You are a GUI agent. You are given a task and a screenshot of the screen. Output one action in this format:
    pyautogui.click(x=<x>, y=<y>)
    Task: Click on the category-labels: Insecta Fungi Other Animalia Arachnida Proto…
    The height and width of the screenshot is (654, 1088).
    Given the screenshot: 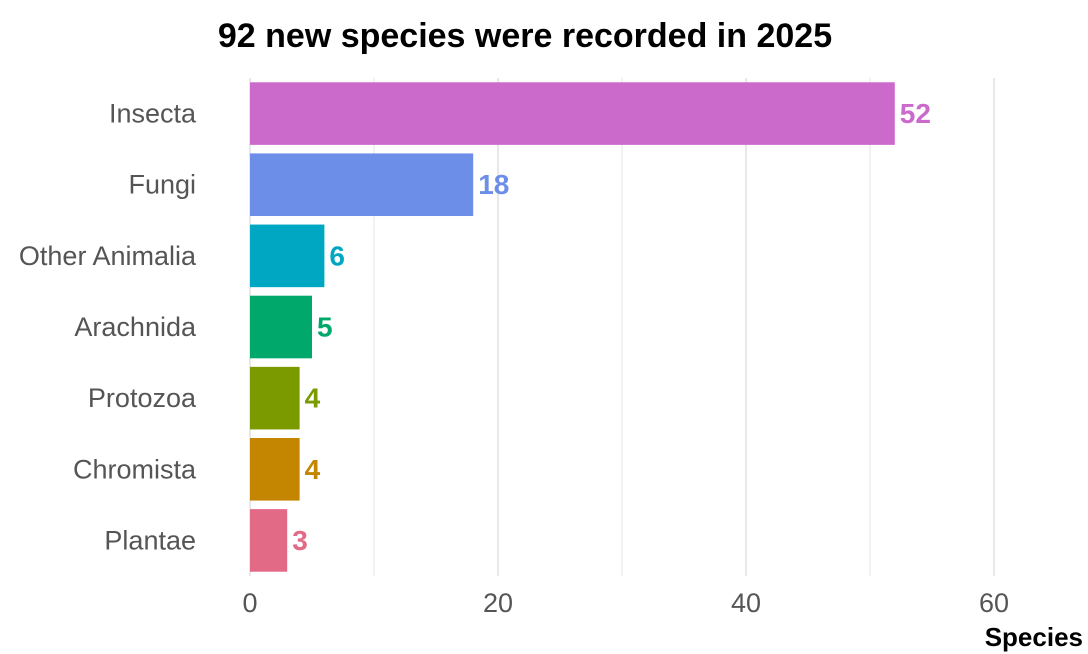 What is the action you would take?
    pyautogui.click(x=108, y=327)
    